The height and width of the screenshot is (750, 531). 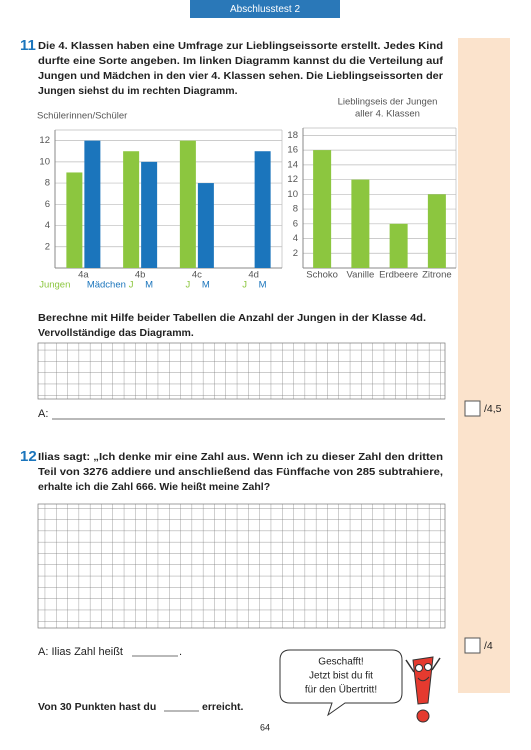 I want to click on x-tick-label: 4b, so click(x=140, y=275).